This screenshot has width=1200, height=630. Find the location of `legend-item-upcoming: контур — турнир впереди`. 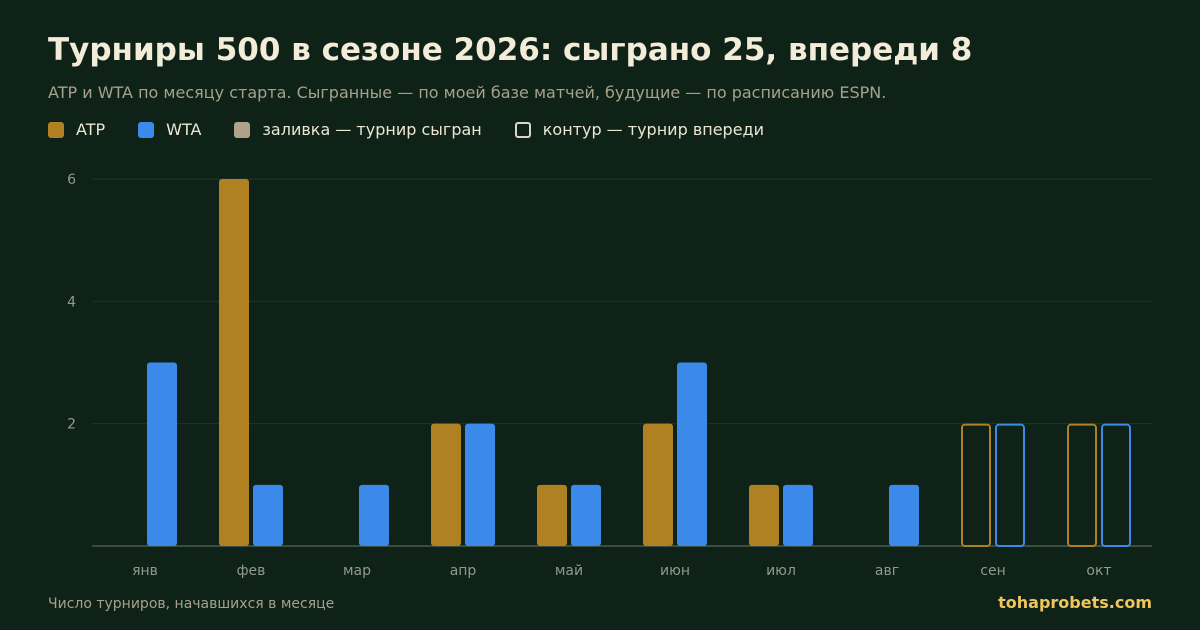

legend-item-upcoming: контур — турнир впереди is located at coordinates (639, 129).